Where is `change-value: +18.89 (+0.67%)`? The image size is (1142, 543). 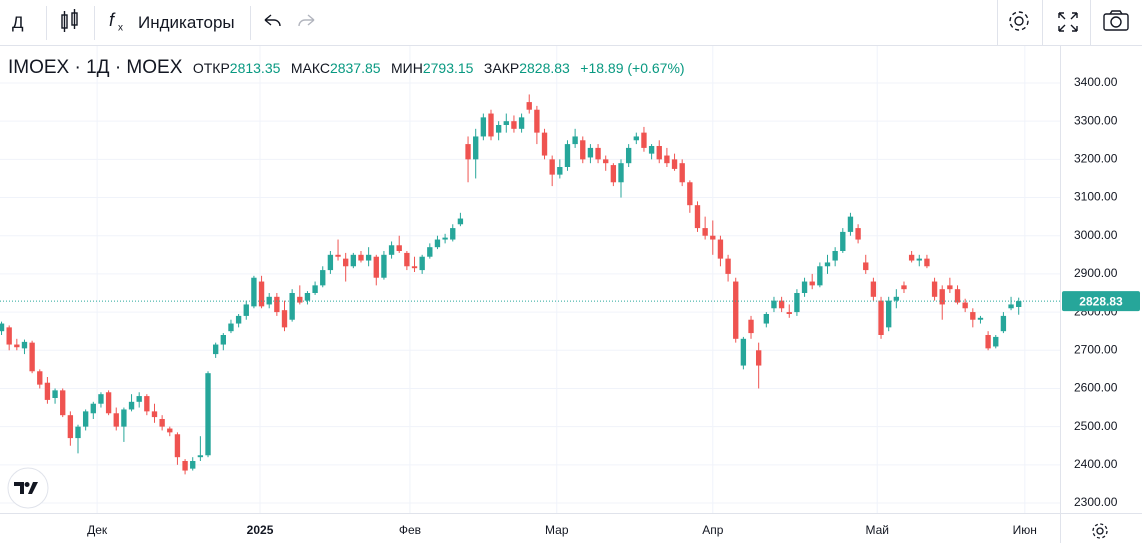
change-value: +18.89 (+0.67%) is located at coordinates (632, 68).